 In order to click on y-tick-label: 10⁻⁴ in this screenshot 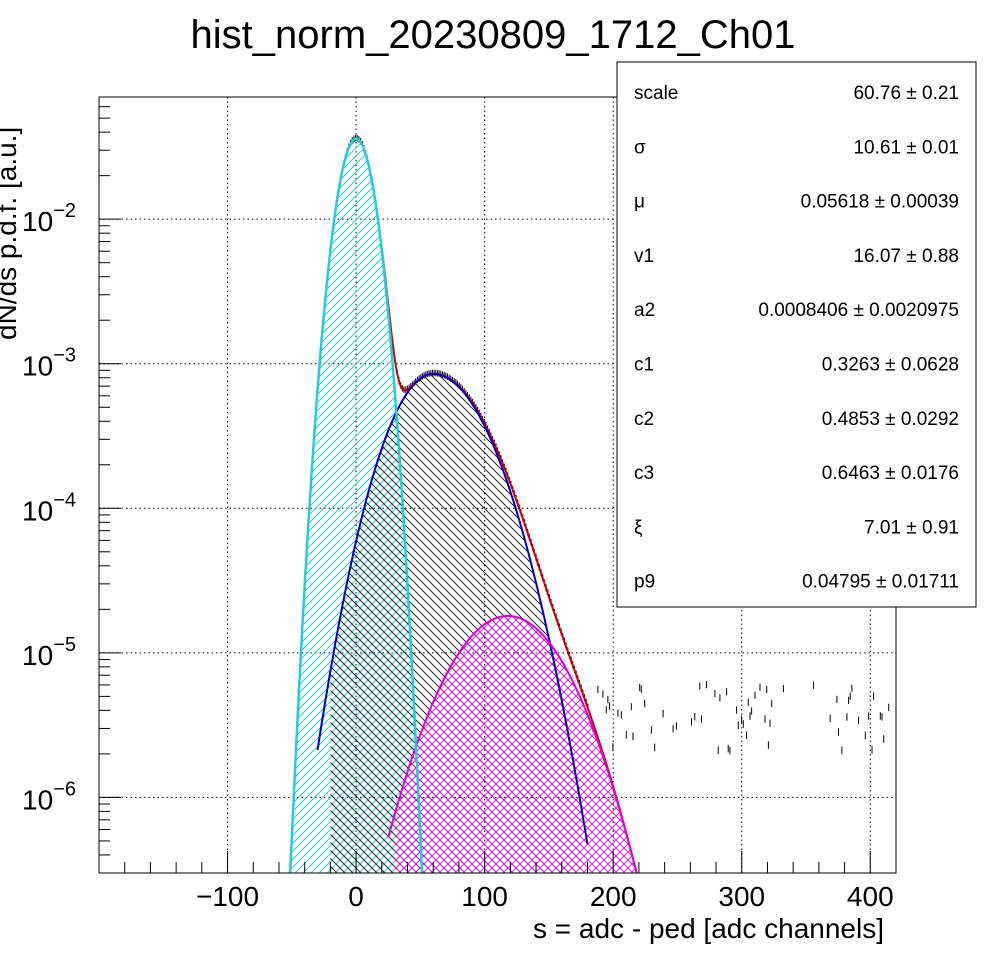, I will do `click(49, 507)`.